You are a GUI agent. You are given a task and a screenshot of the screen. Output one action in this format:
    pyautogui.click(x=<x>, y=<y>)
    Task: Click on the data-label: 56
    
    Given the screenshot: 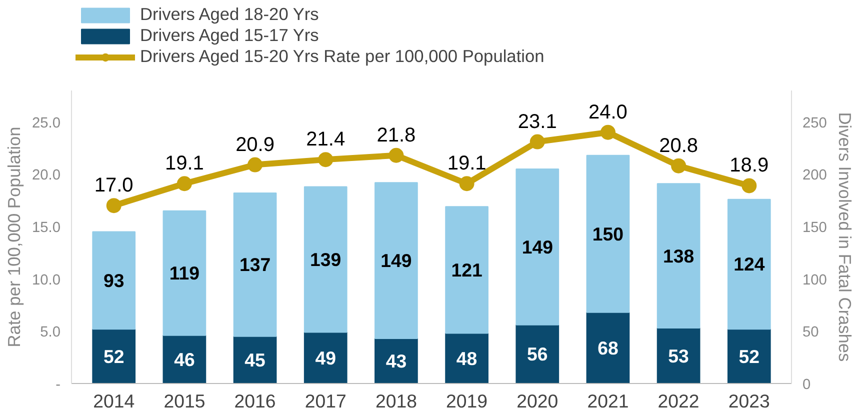 What is the action you would take?
    pyautogui.click(x=537, y=354)
    